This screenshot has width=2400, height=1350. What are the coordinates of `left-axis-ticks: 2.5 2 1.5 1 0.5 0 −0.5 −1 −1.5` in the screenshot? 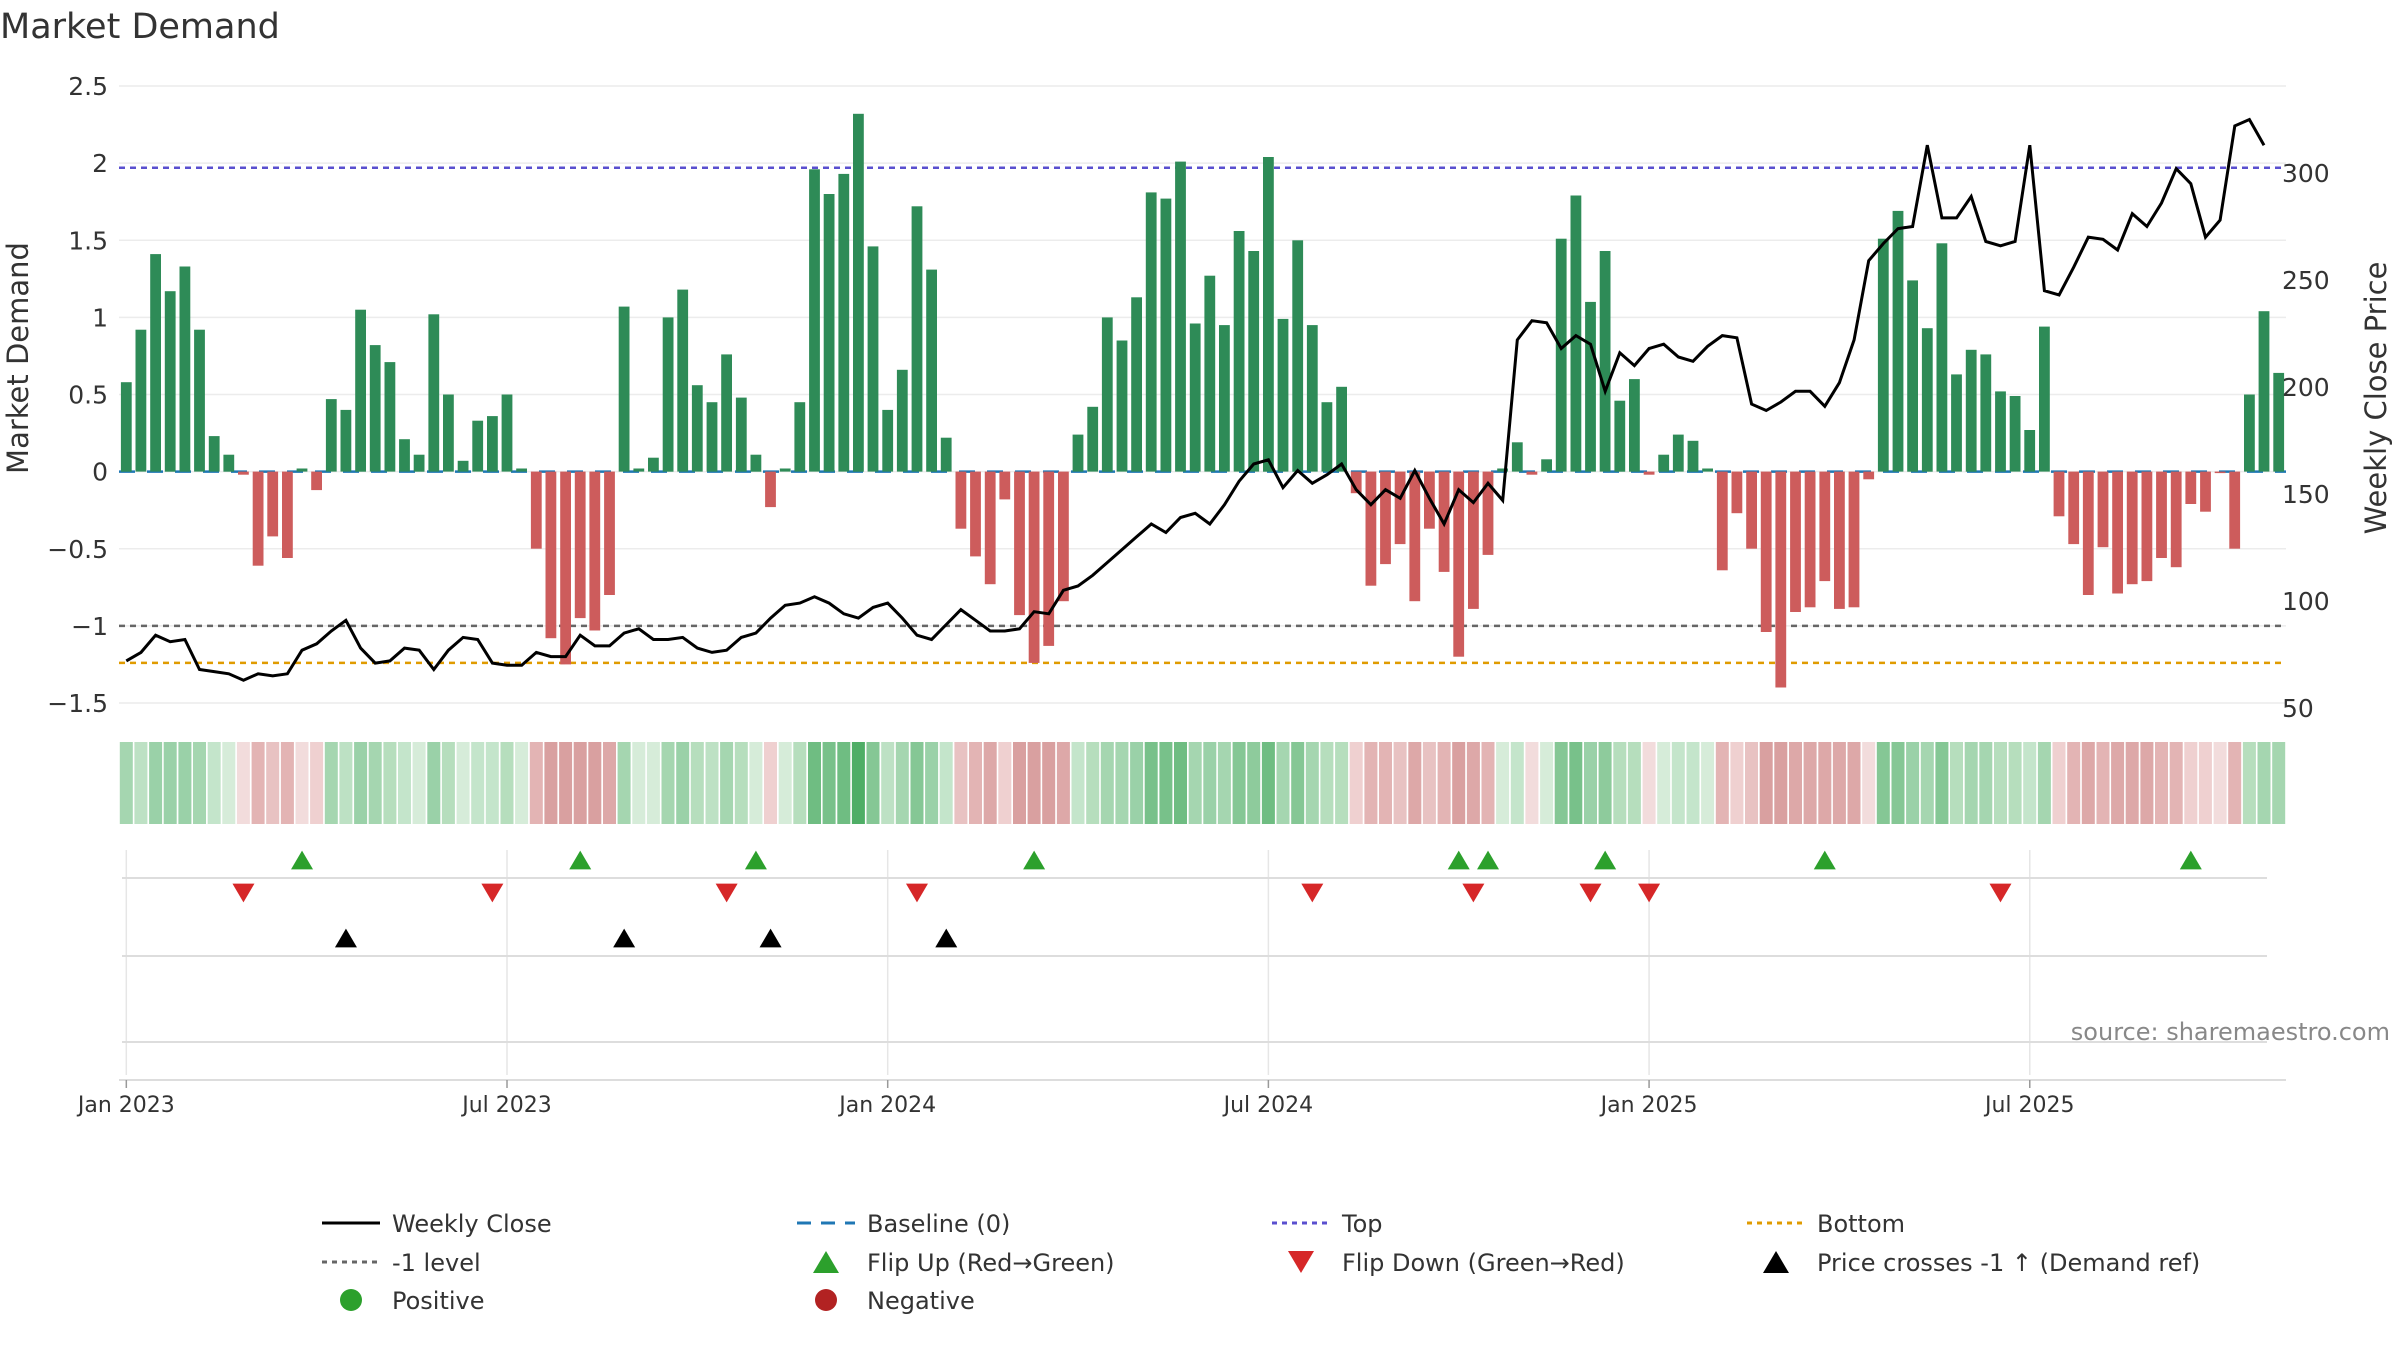 It's located at (77, 395).